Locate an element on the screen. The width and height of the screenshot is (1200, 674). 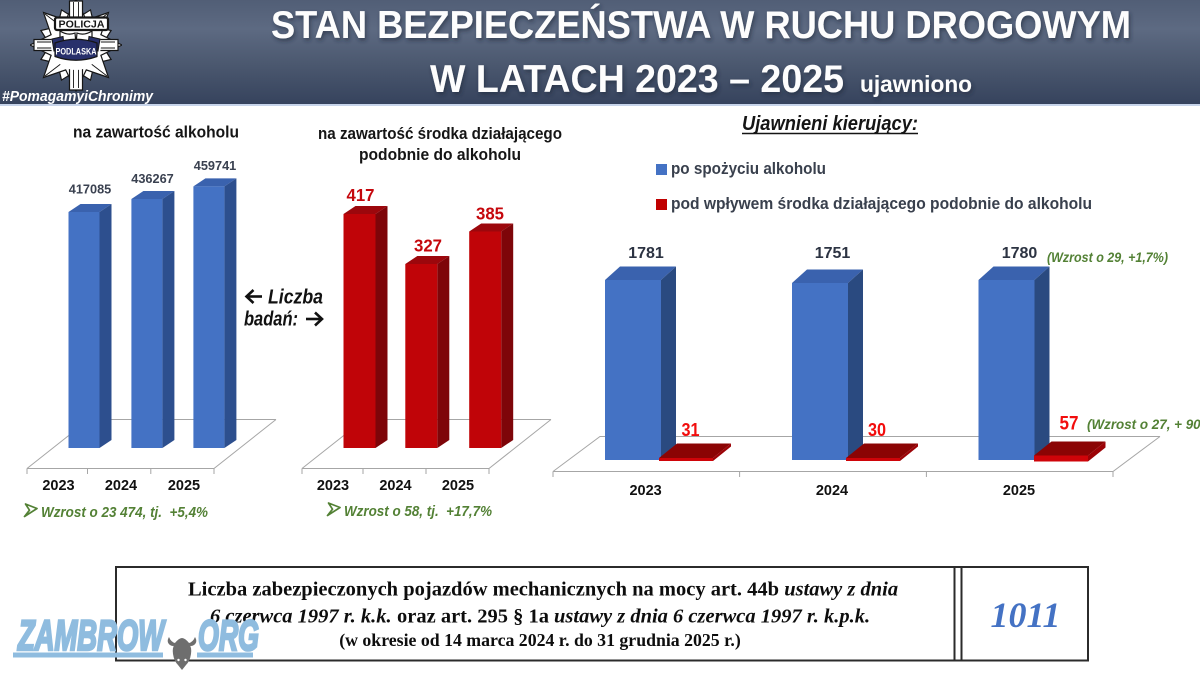
svg-text: Liczba is located at coordinates (295, 298).